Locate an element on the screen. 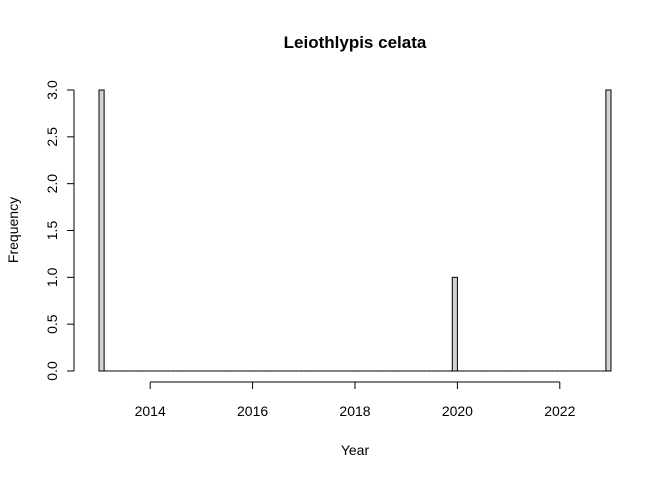 This screenshot has width=672, height=480. y-tick-label: 2.5 is located at coordinates (52, 137).